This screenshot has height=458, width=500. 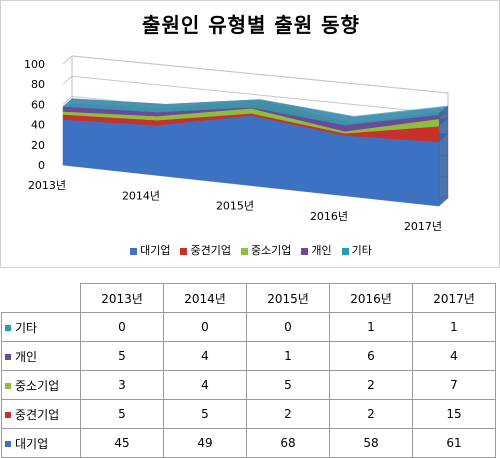 I want to click on y-tick-label: 60, so click(x=38, y=104).